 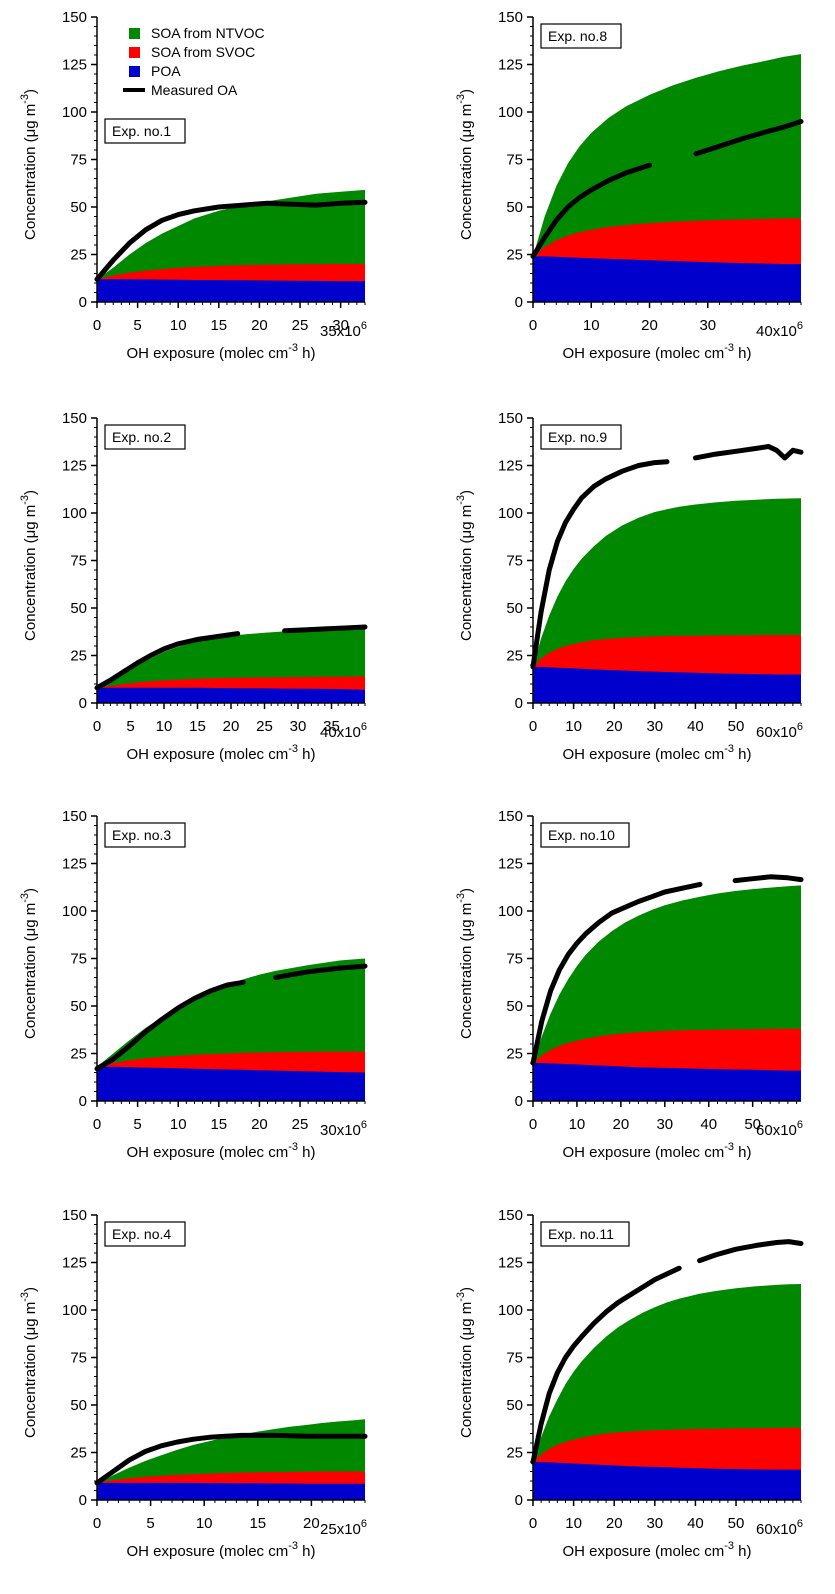 I want to click on x-axis-multiplier: 40x106, so click(x=779, y=330).